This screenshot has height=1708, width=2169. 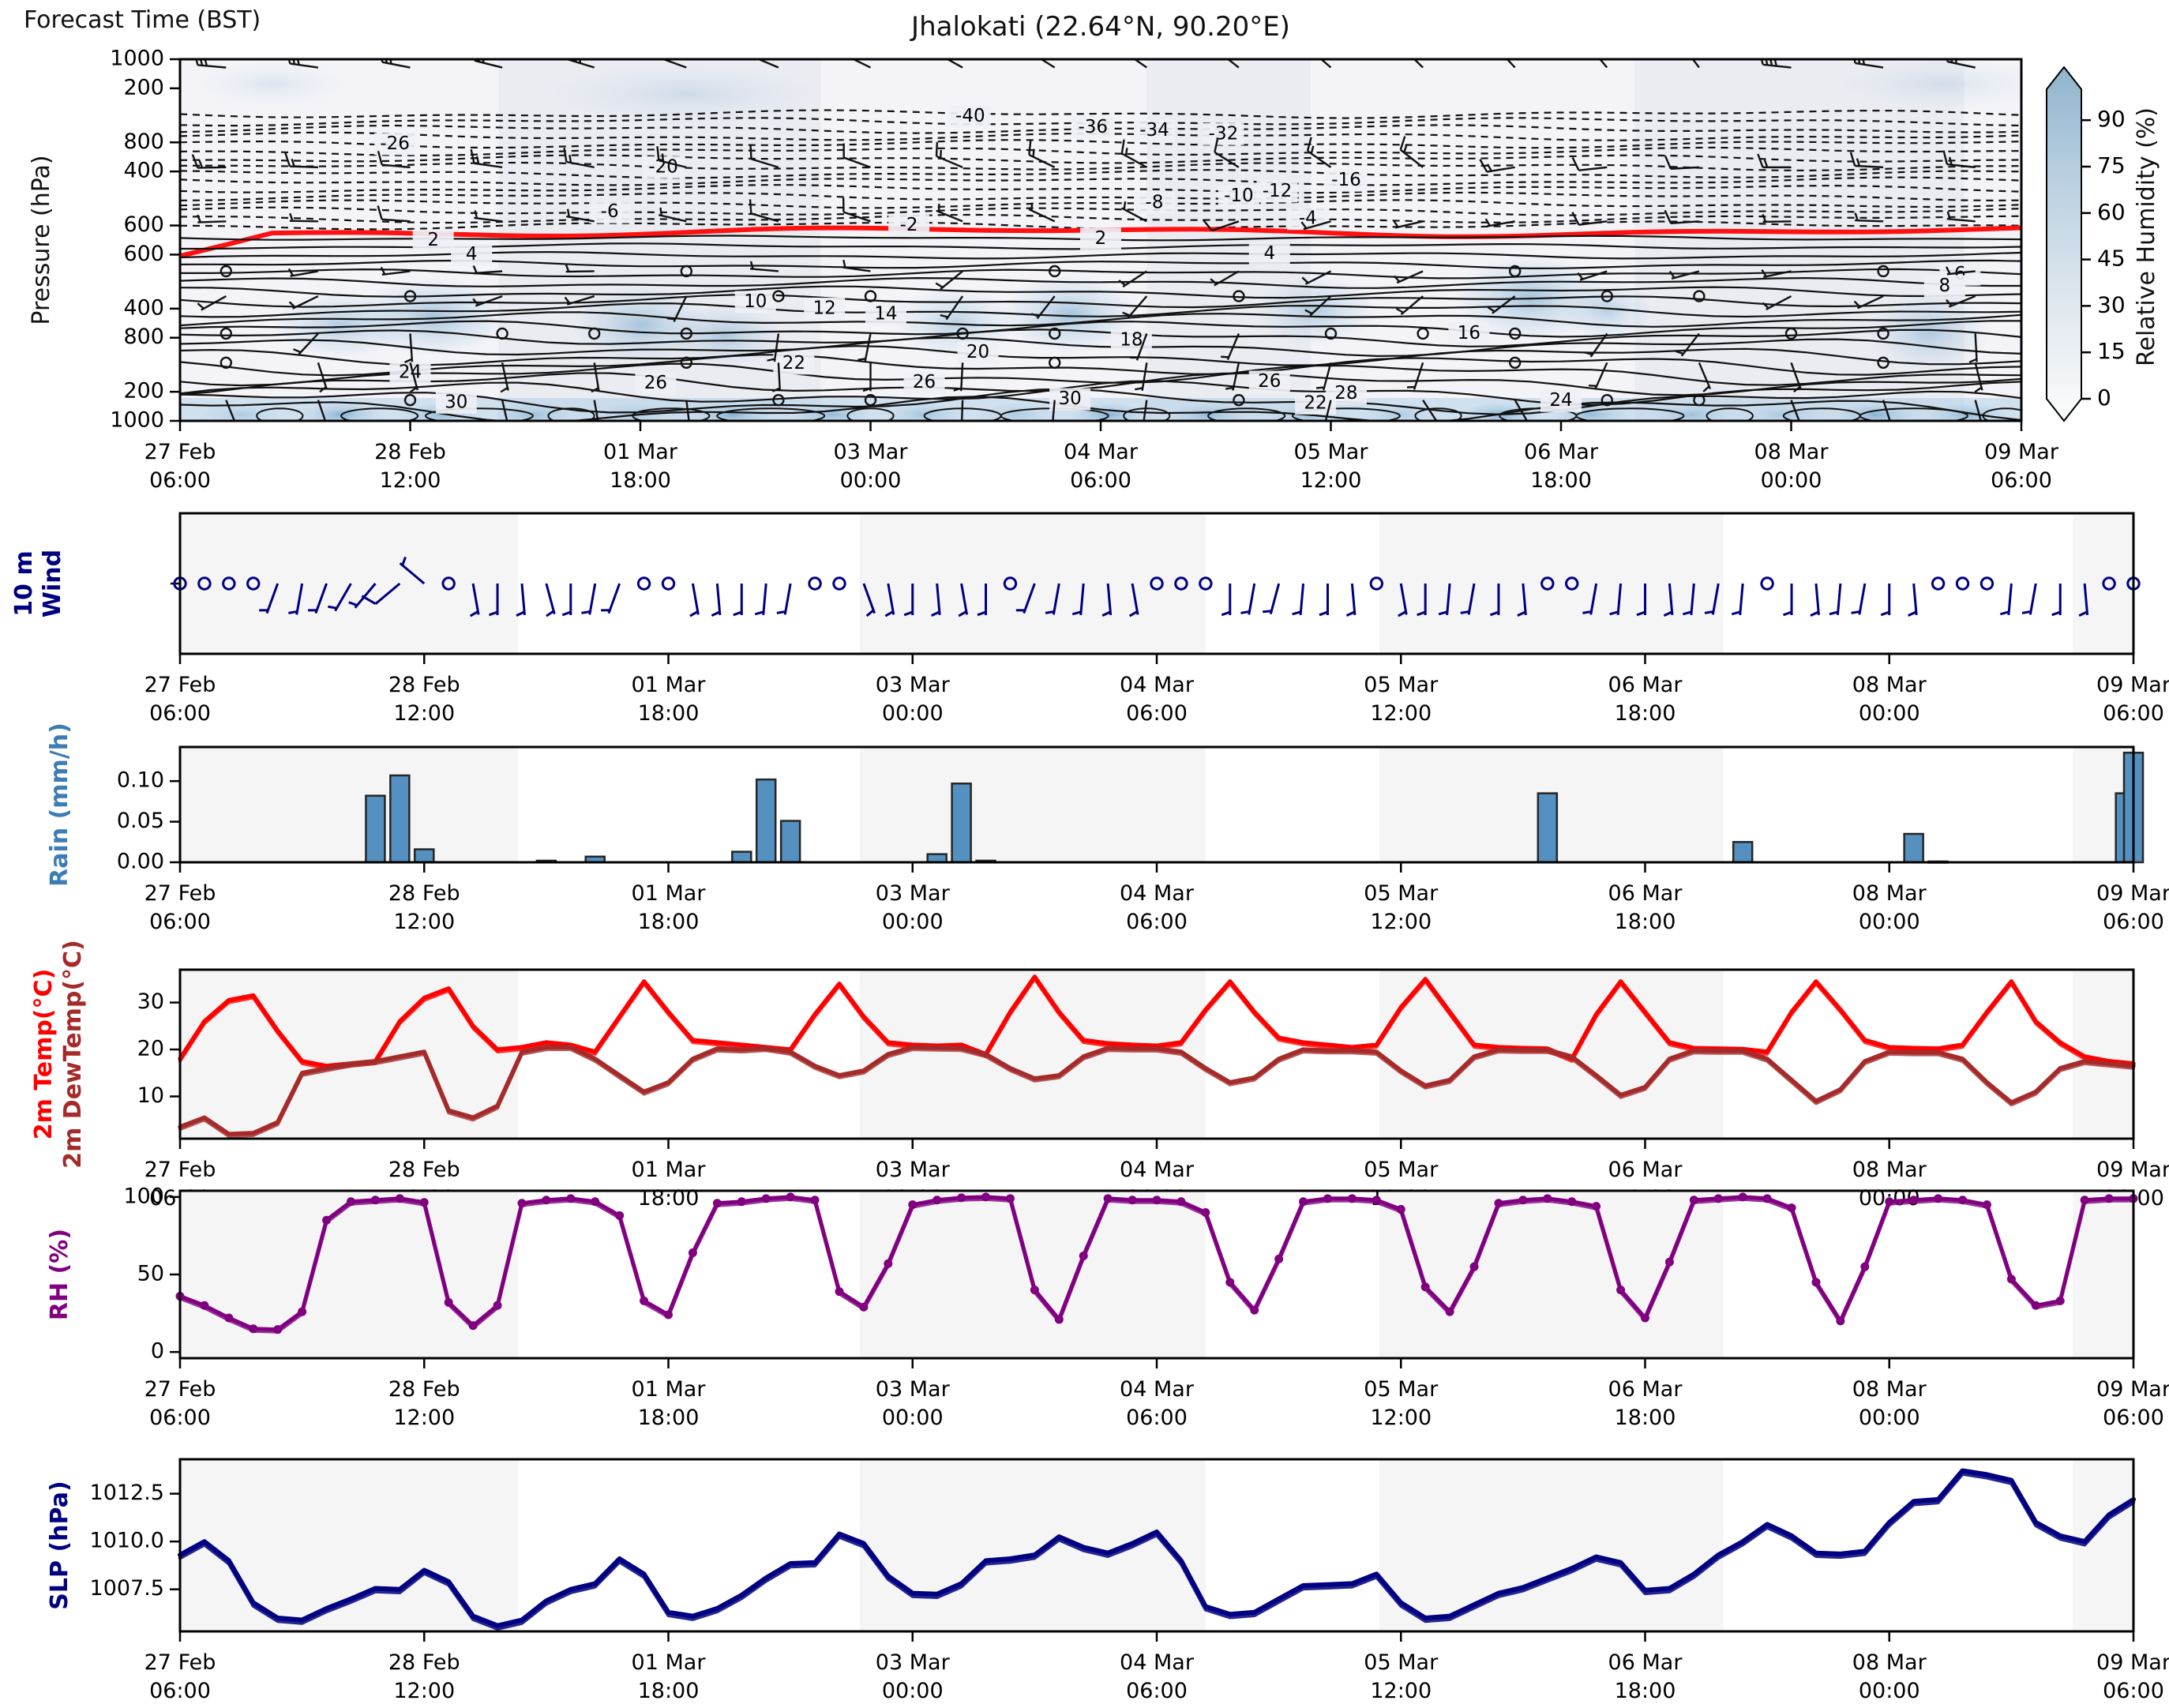 What do you see at coordinates (150, 1274) in the screenshot?
I see `svg-text: 50` at bounding box center [150, 1274].